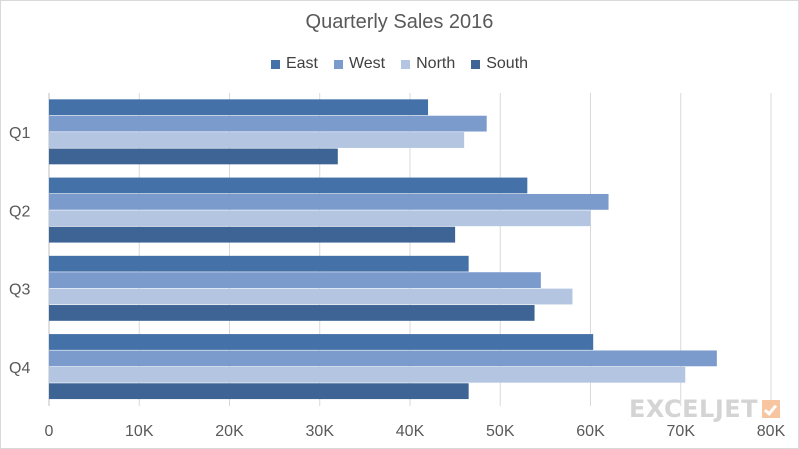 This screenshot has height=449, width=799. I want to click on bar-north-q2, so click(320, 218).